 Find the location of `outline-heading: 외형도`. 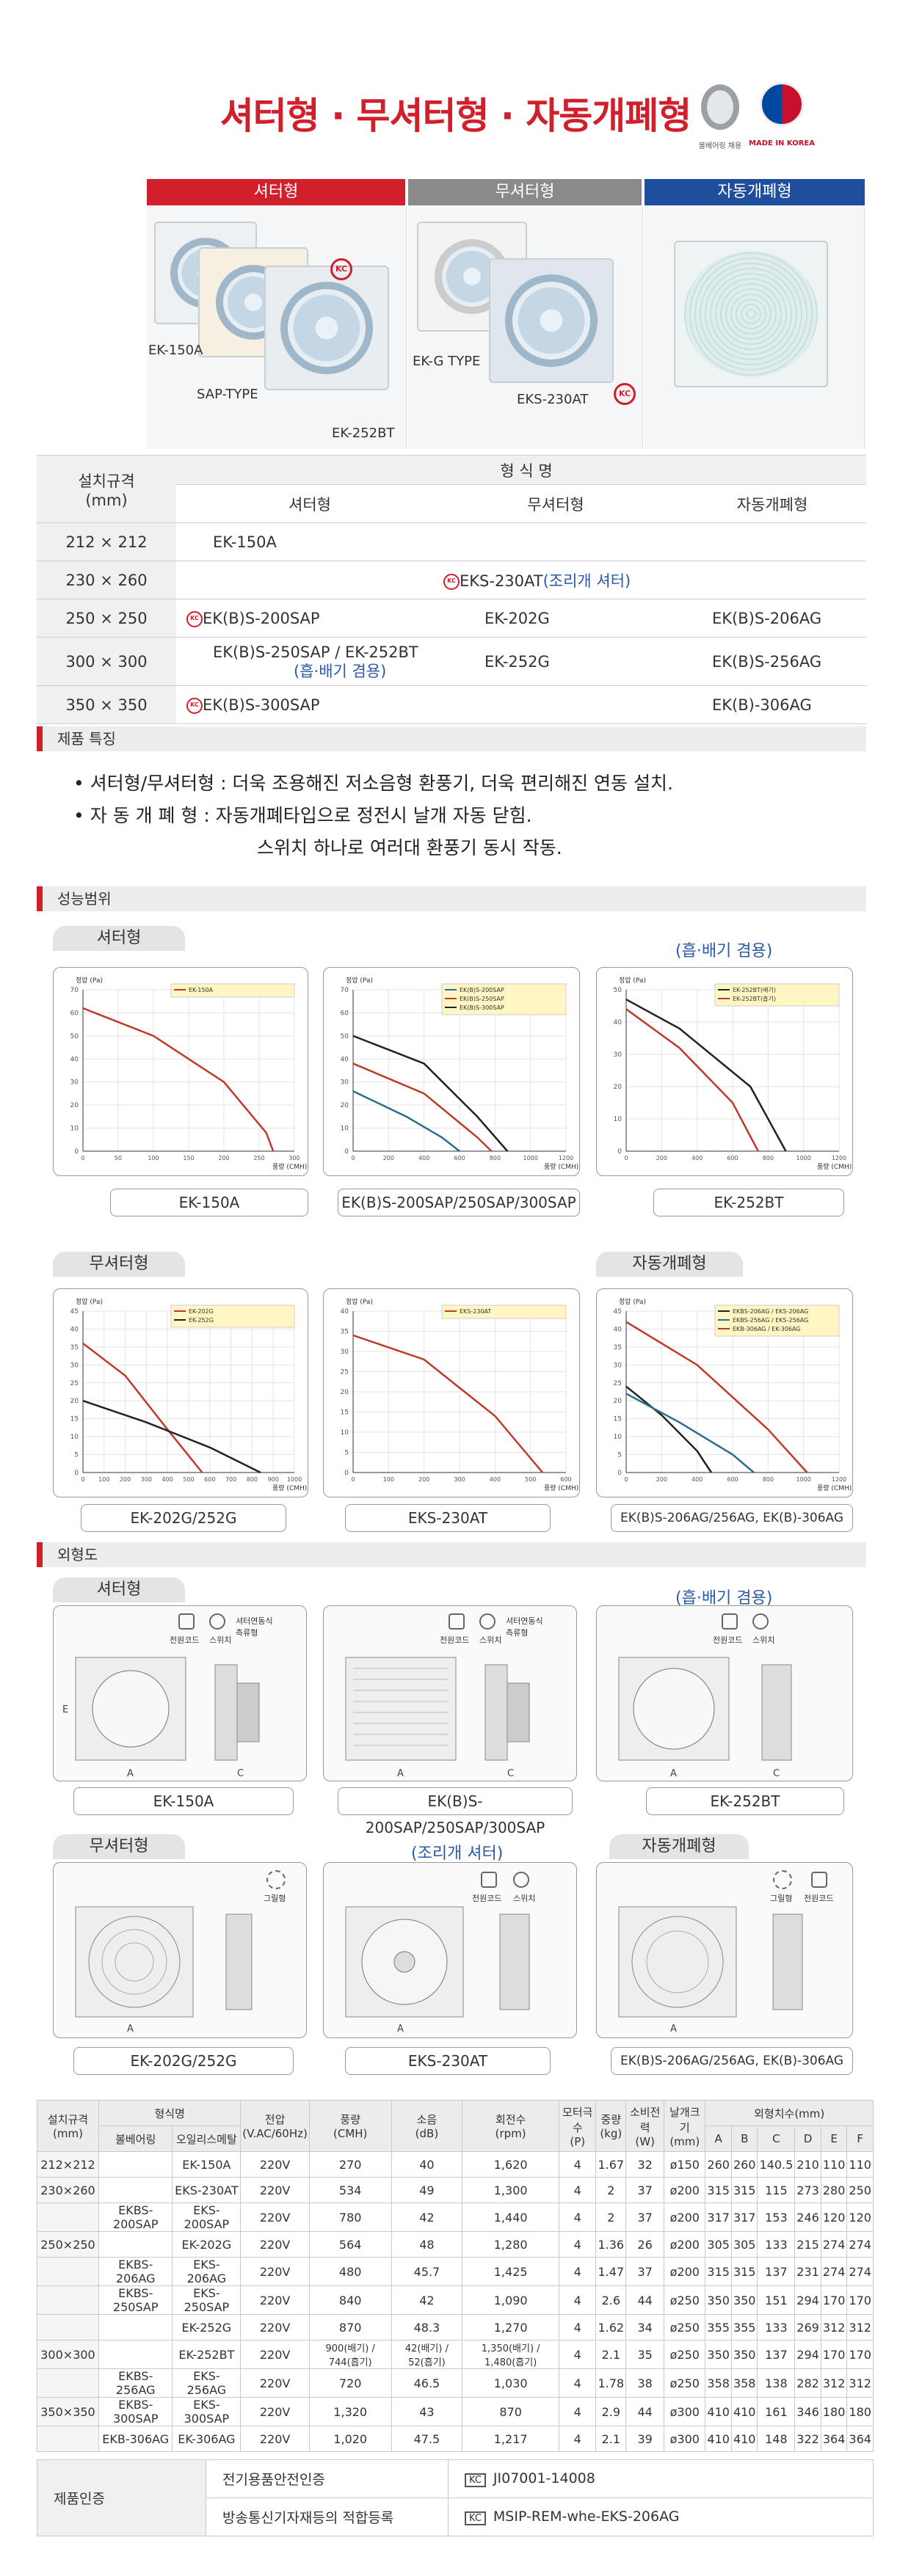

outline-heading: 외형도 is located at coordinates (452, 1554).